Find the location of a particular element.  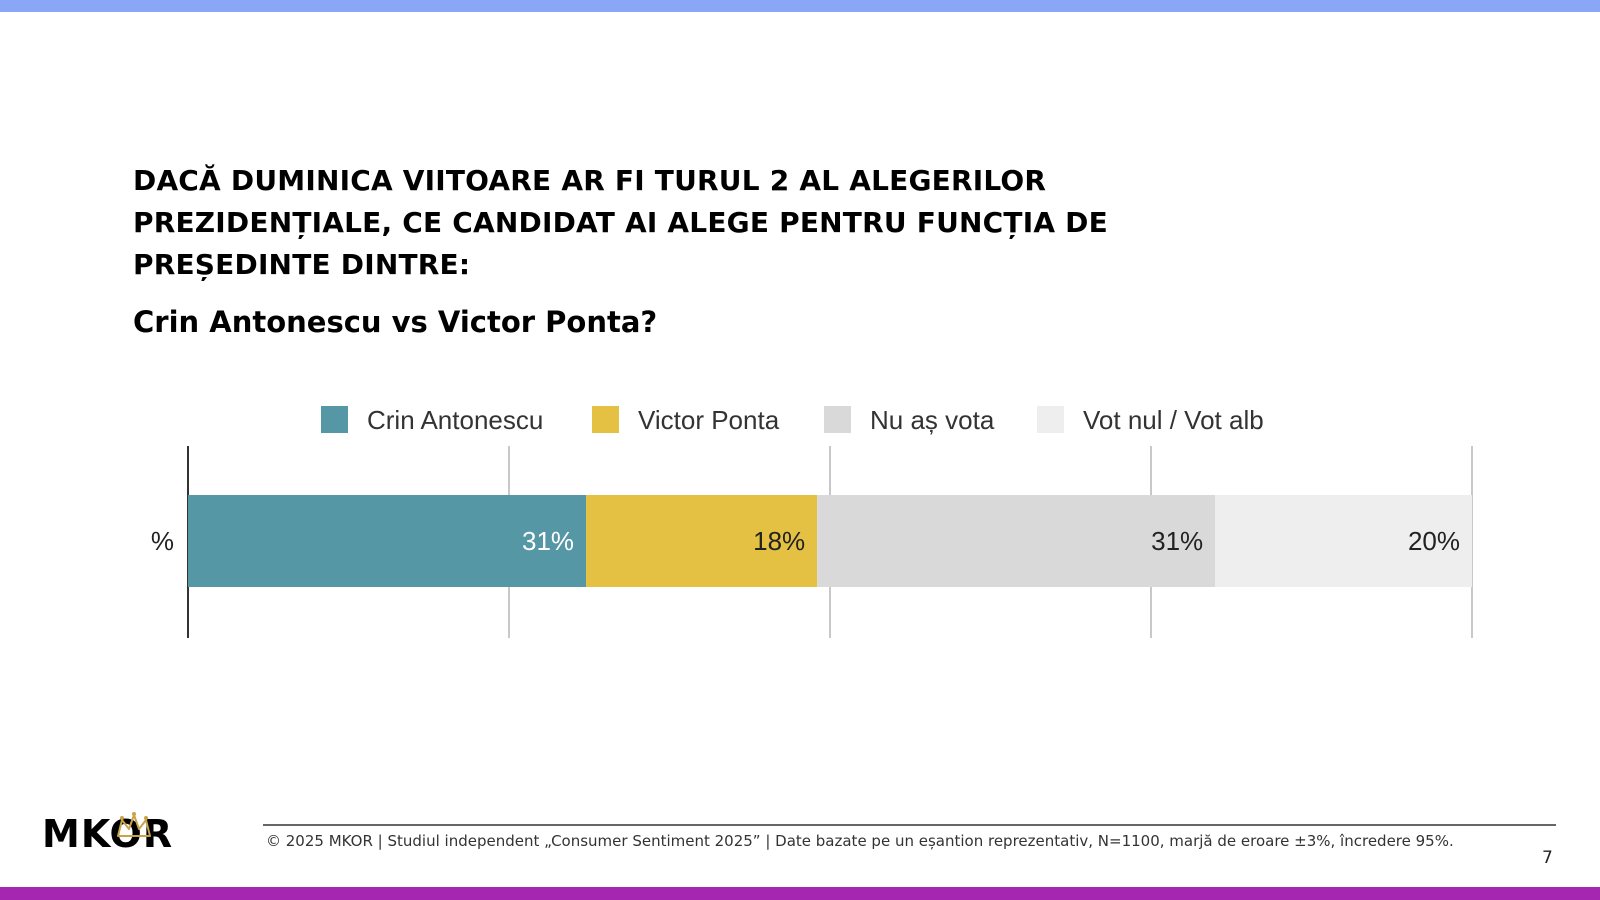

legend-label-crin-antonescu: Crin Antonescu is located at coordinates (455, 420).